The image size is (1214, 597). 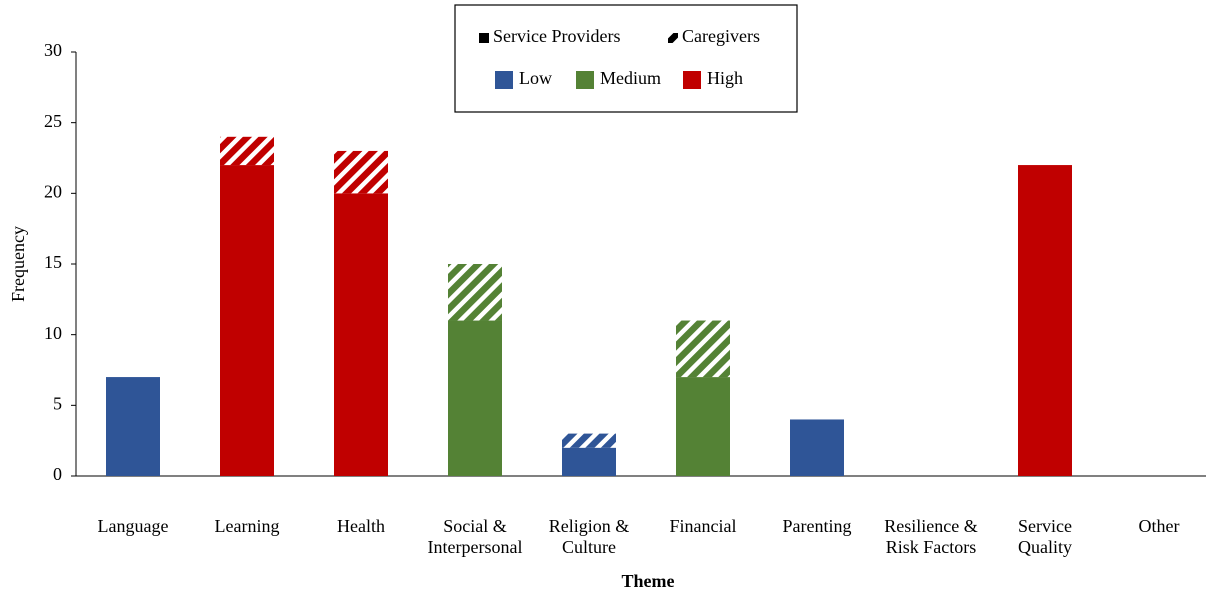 What do you see at coordinates (1159, 526) in the screenshot?
I see `x-tick-label: Other` at bounding box center [1159, 526].